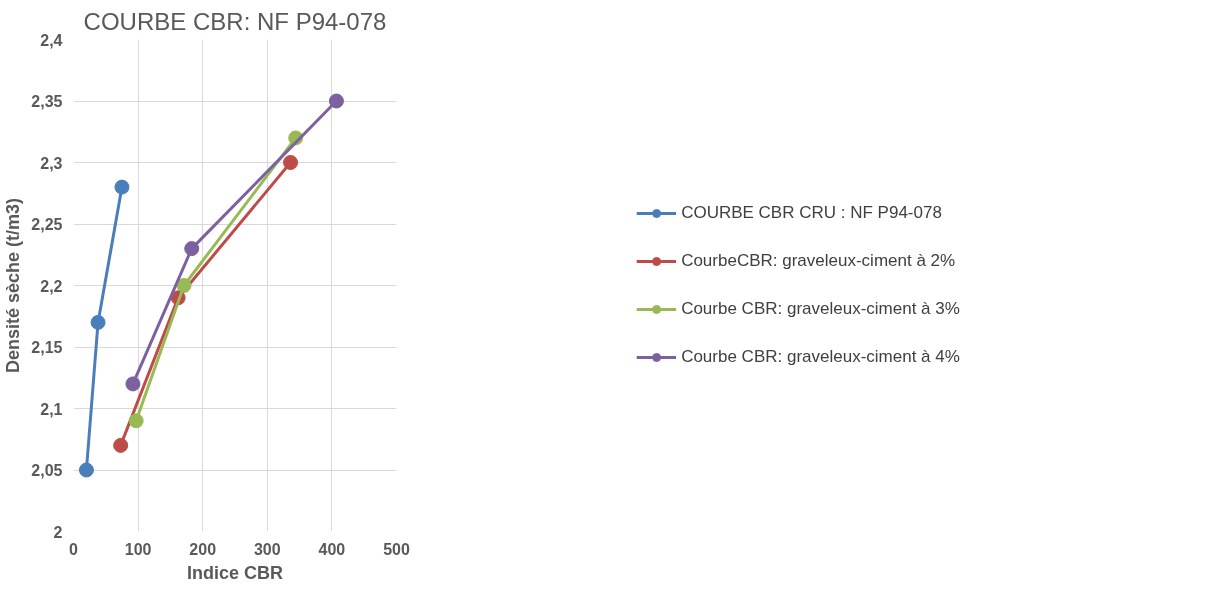  I want to click on legend-label: COURBE CBR CRU : NF P94-078, so click(811, 213).